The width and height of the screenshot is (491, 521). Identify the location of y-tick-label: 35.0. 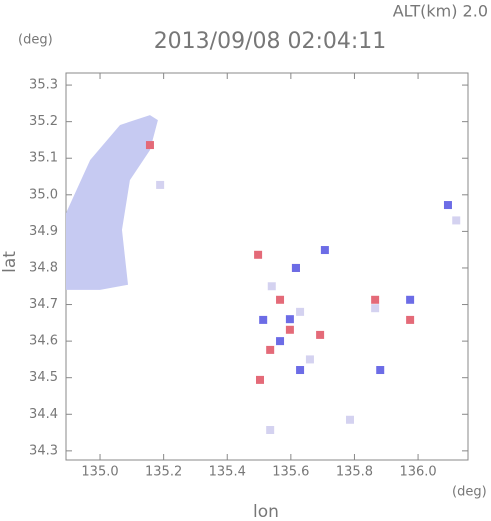
(43, 194).